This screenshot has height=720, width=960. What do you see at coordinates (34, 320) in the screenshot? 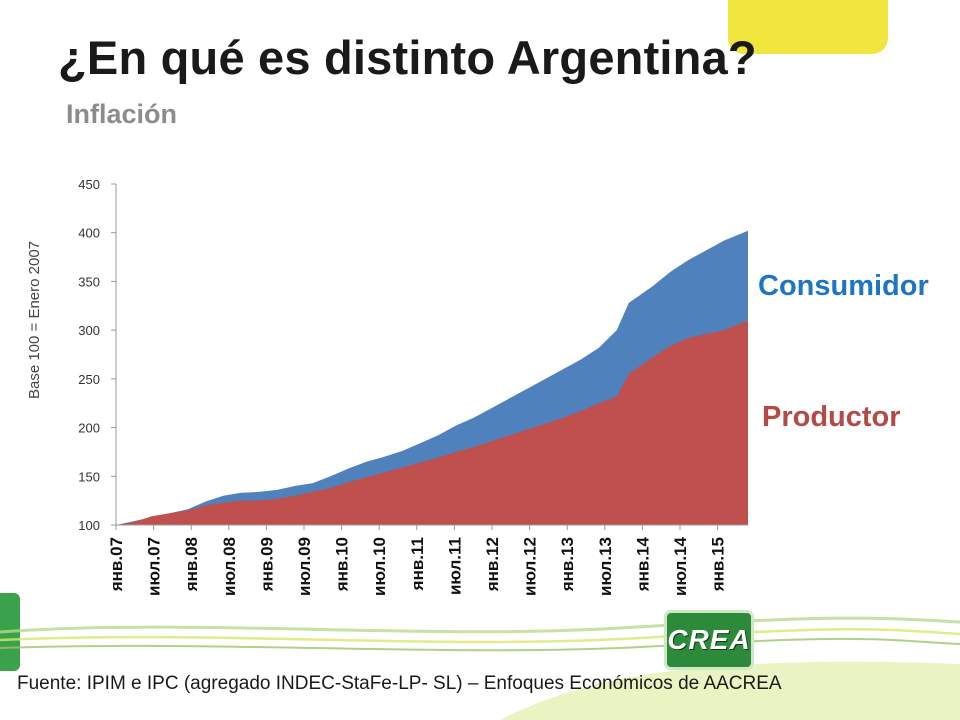
I see `y-axis-label: Base 100 = Enero 2007` at bounding box center [34, 320].